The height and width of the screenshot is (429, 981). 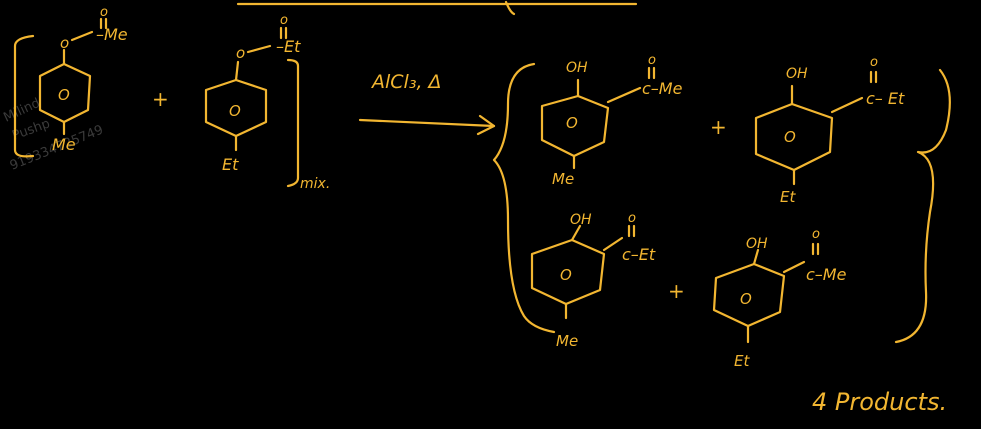 What do you see at coordinates (267, 102) in the screenshot?
I see `reactant-2-p-ethylphenyl-propanoate: O o o –Et Et mix.` at bounding box center [267, 102].